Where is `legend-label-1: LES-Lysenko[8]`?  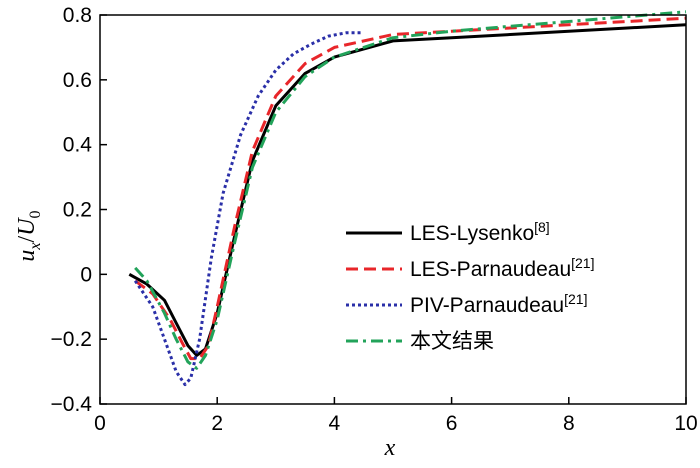
legend-label-1: LES-Lysenko[8] is located at coordinates (480, 232).